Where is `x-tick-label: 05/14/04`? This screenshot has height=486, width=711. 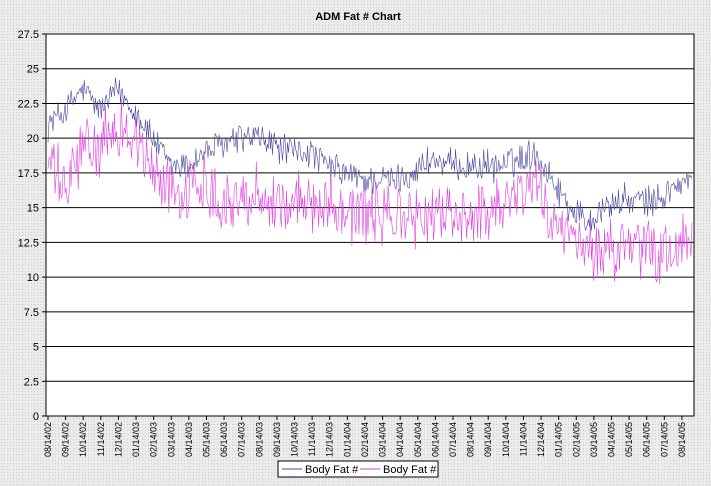
x-tick-label: 05/14/04 is located at coordinates (418, 439).